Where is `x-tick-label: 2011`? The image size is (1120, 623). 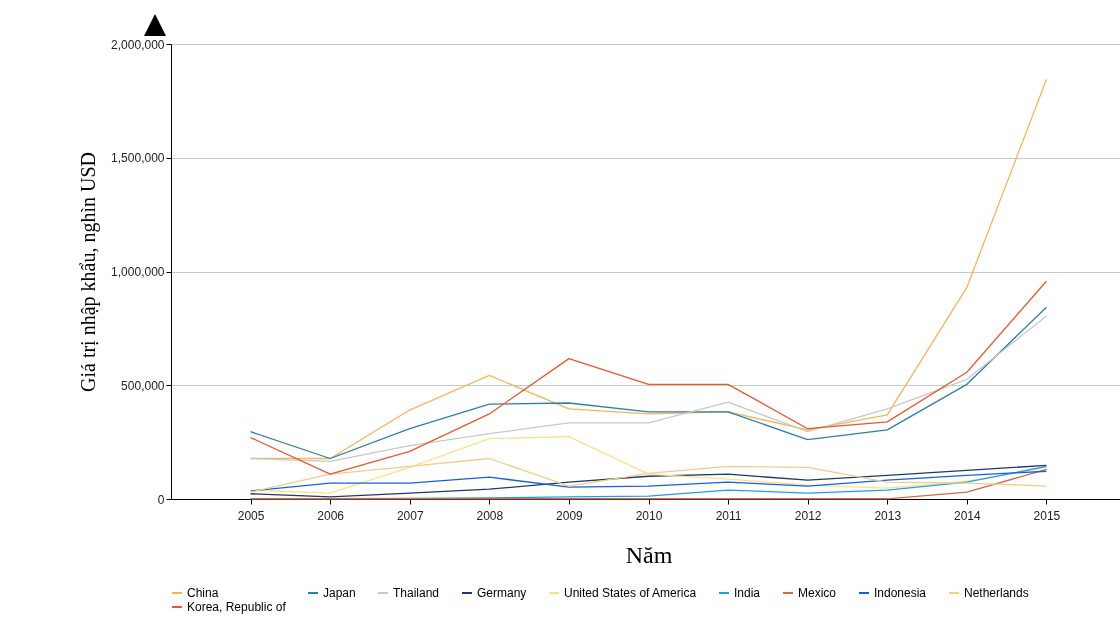 x-tick-label: 2011 is located at coordinates (728, 515).